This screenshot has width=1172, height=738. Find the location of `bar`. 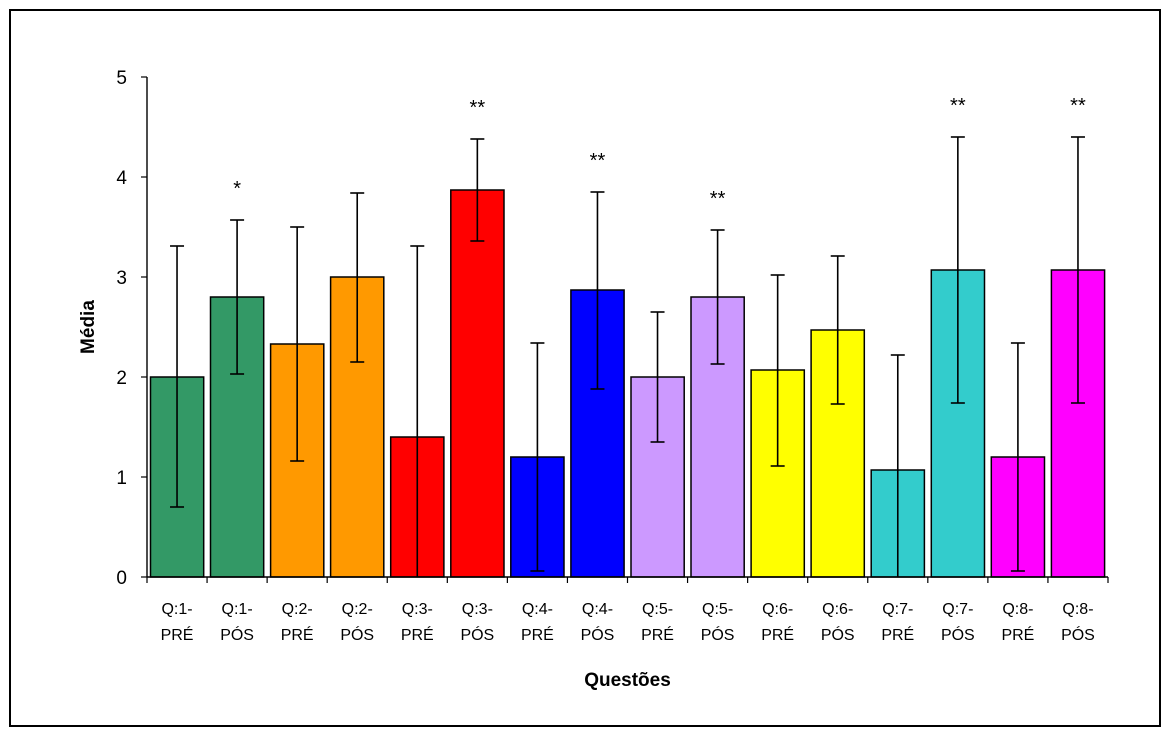

bar is located at coordinates (477, 383).